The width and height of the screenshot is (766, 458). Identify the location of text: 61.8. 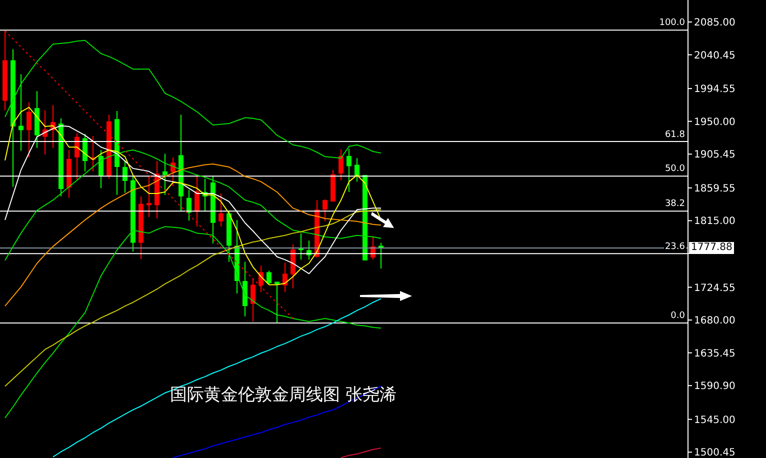
(675, 135).